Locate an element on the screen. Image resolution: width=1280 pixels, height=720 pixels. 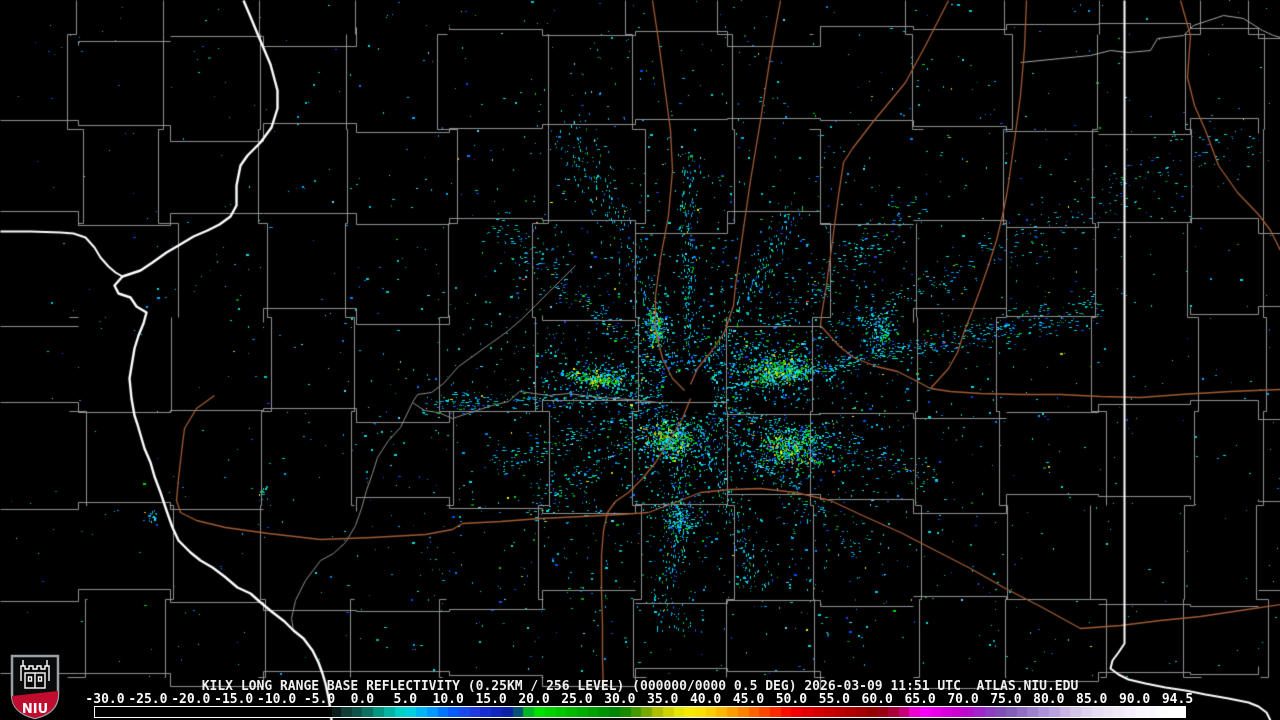
colorbar-tick-label: 0.0 is located at coordinates (362, 699).